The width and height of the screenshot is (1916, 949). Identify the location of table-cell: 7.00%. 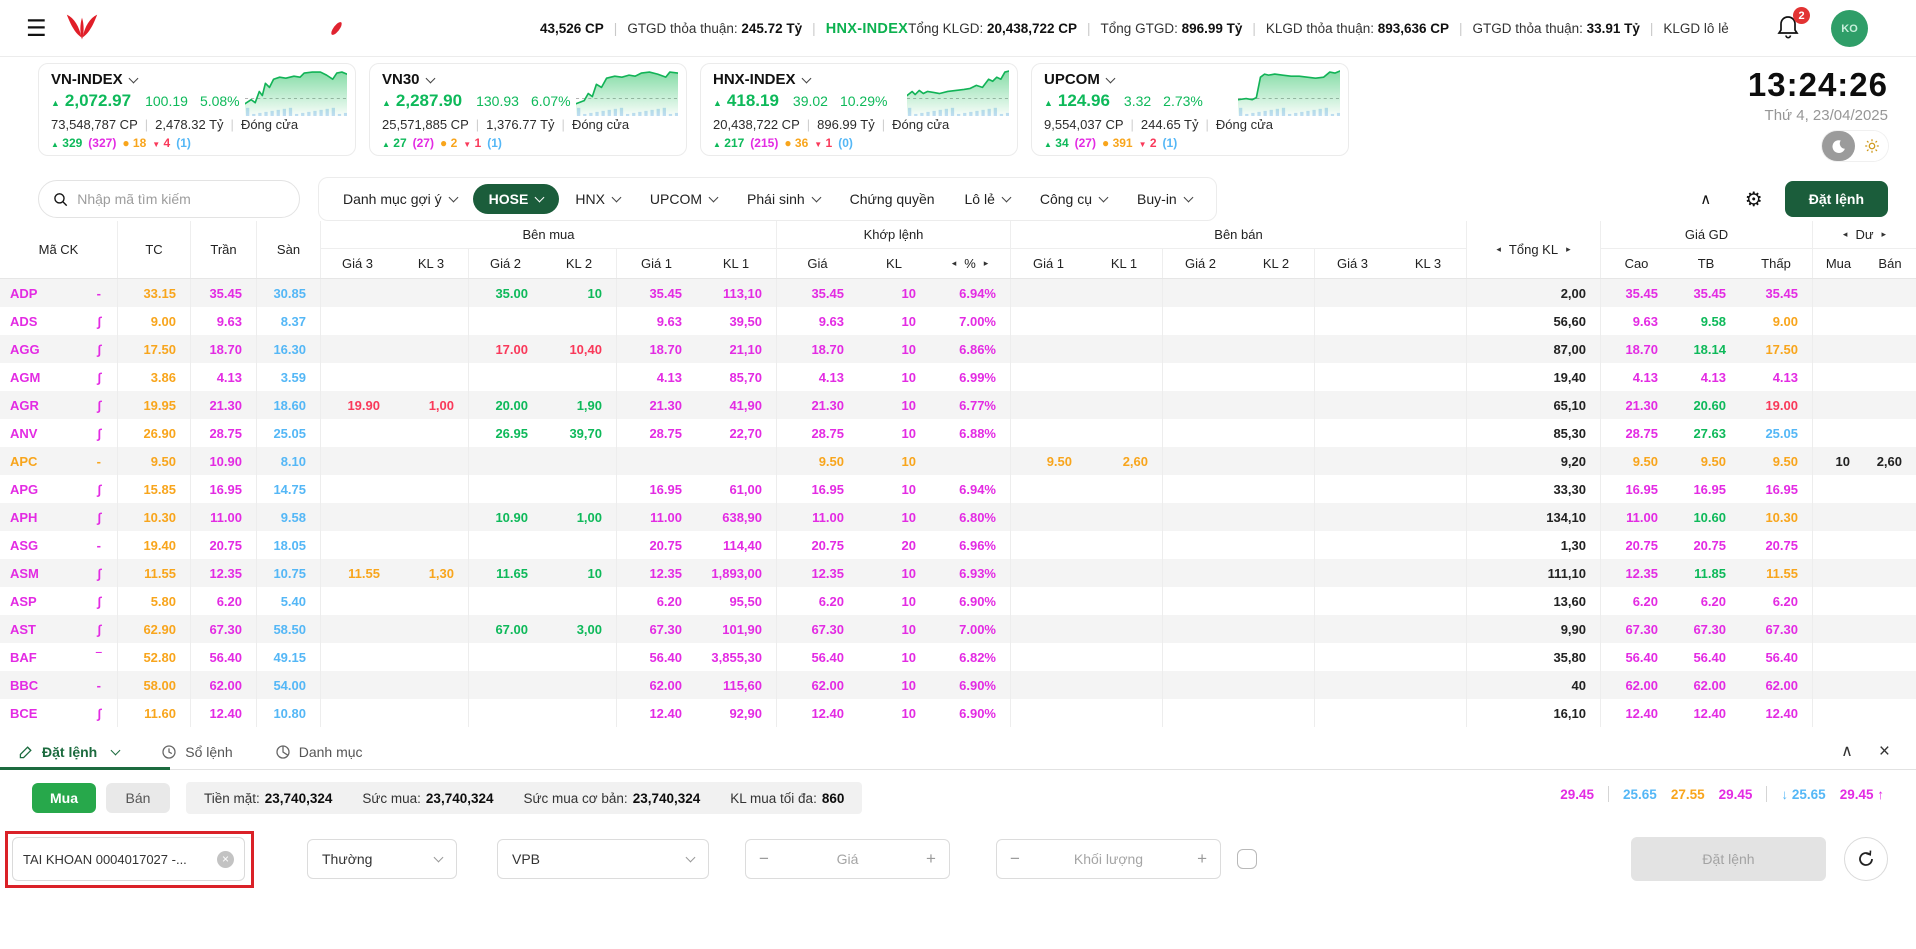
(977, 629).